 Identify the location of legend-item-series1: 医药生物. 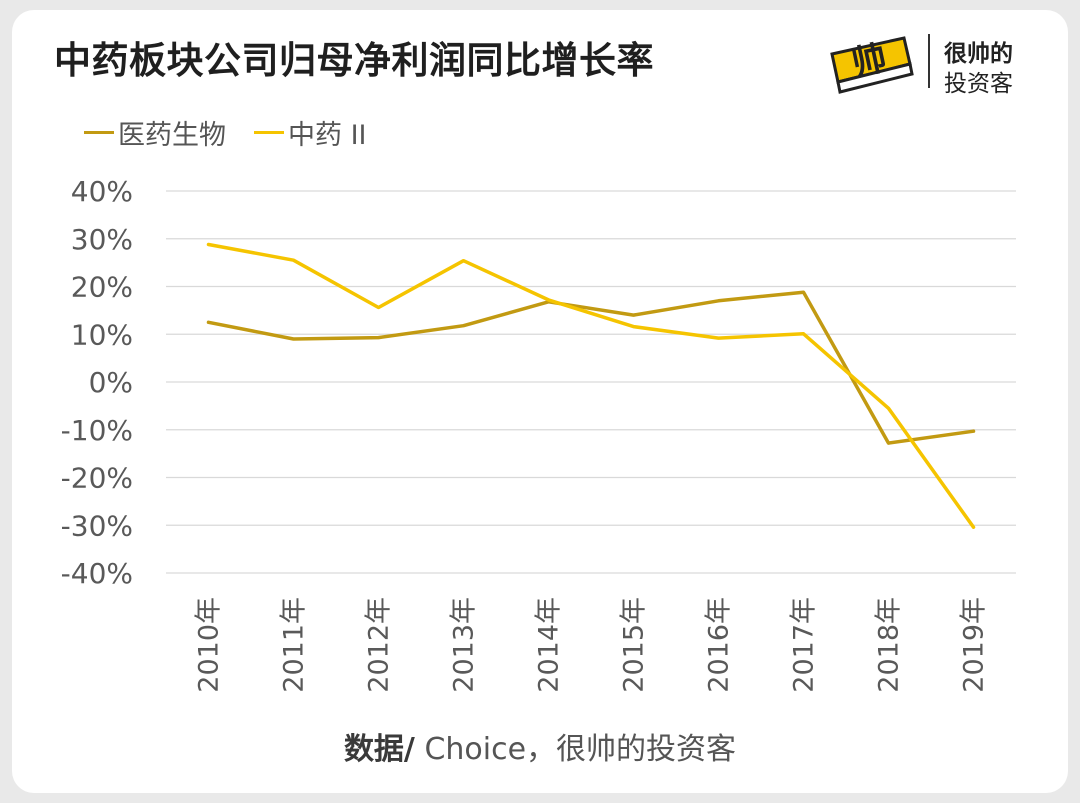
(155, 132).